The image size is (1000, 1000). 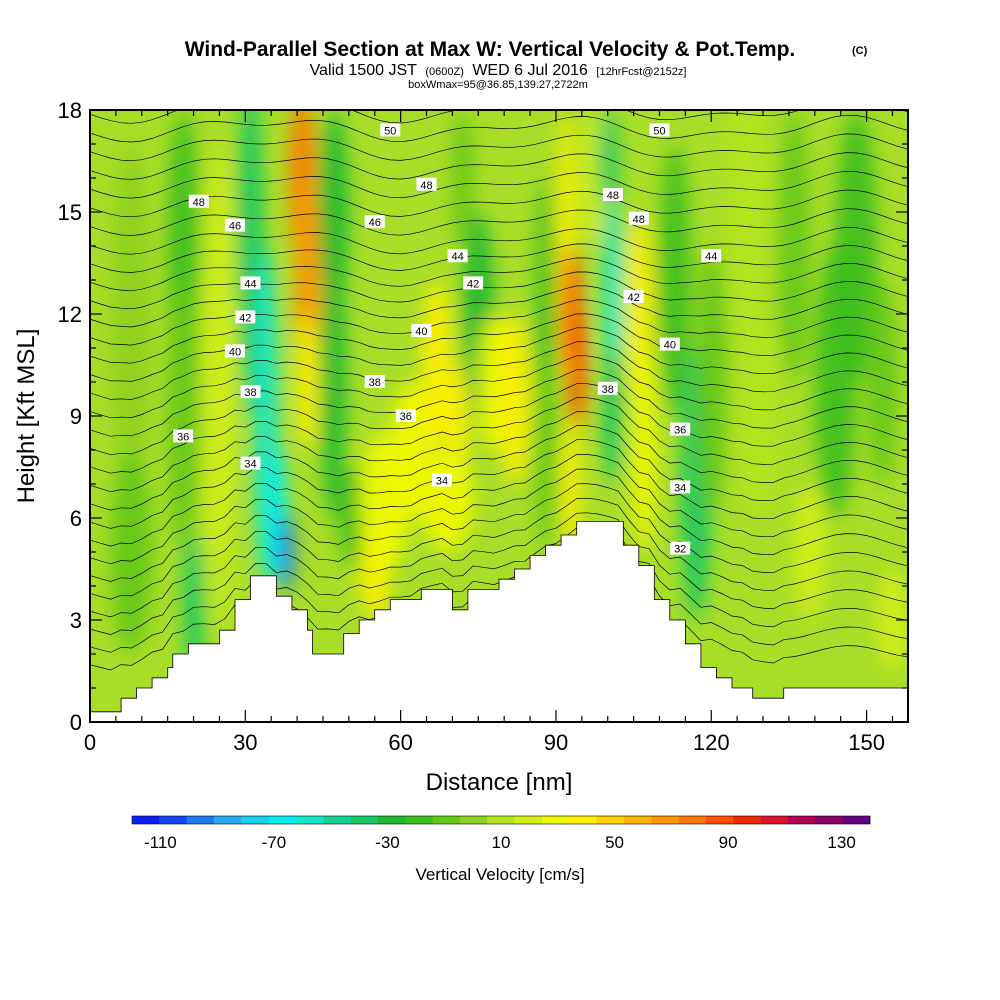 What do you see at coordinates (499, 874) in the screenshot?
I see `colorbar-label: Vertical Velocity [cm/s]` at bounding box center [499, 874].